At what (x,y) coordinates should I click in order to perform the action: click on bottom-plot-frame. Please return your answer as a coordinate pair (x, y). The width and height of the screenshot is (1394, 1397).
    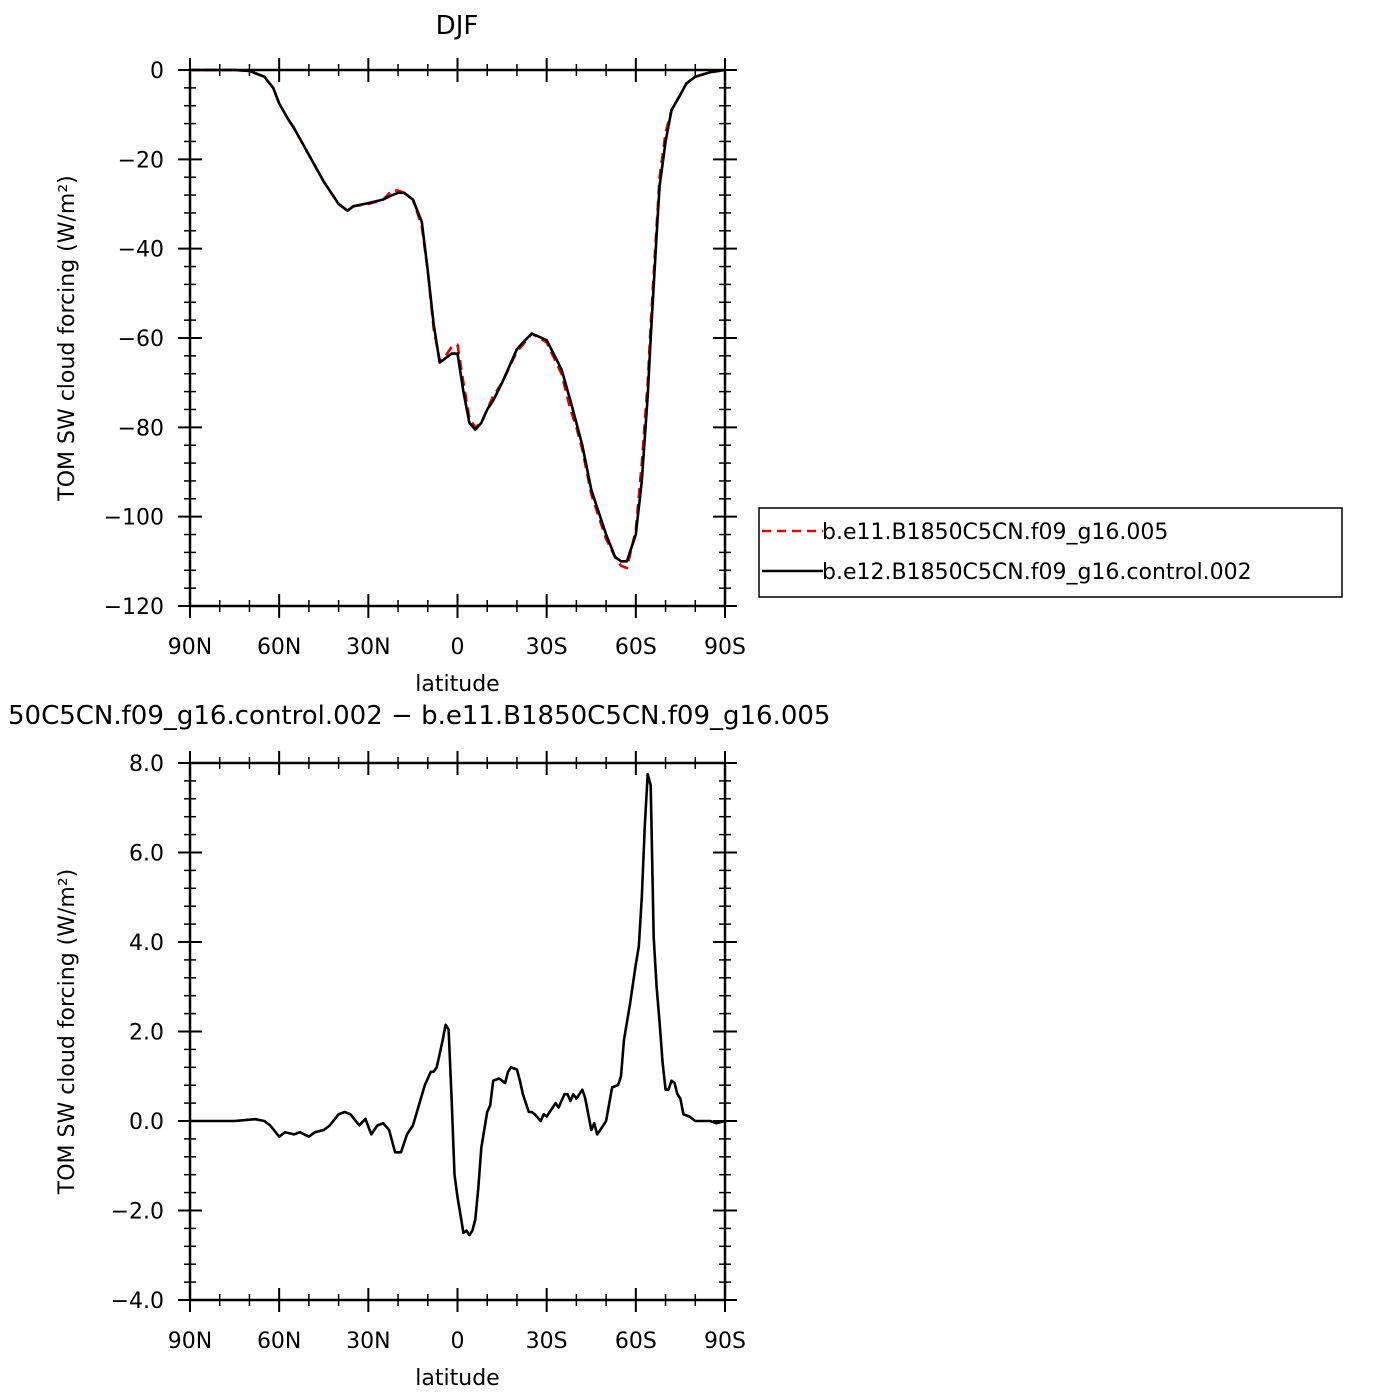
    Looking at the image, I should click on (457, 1031).